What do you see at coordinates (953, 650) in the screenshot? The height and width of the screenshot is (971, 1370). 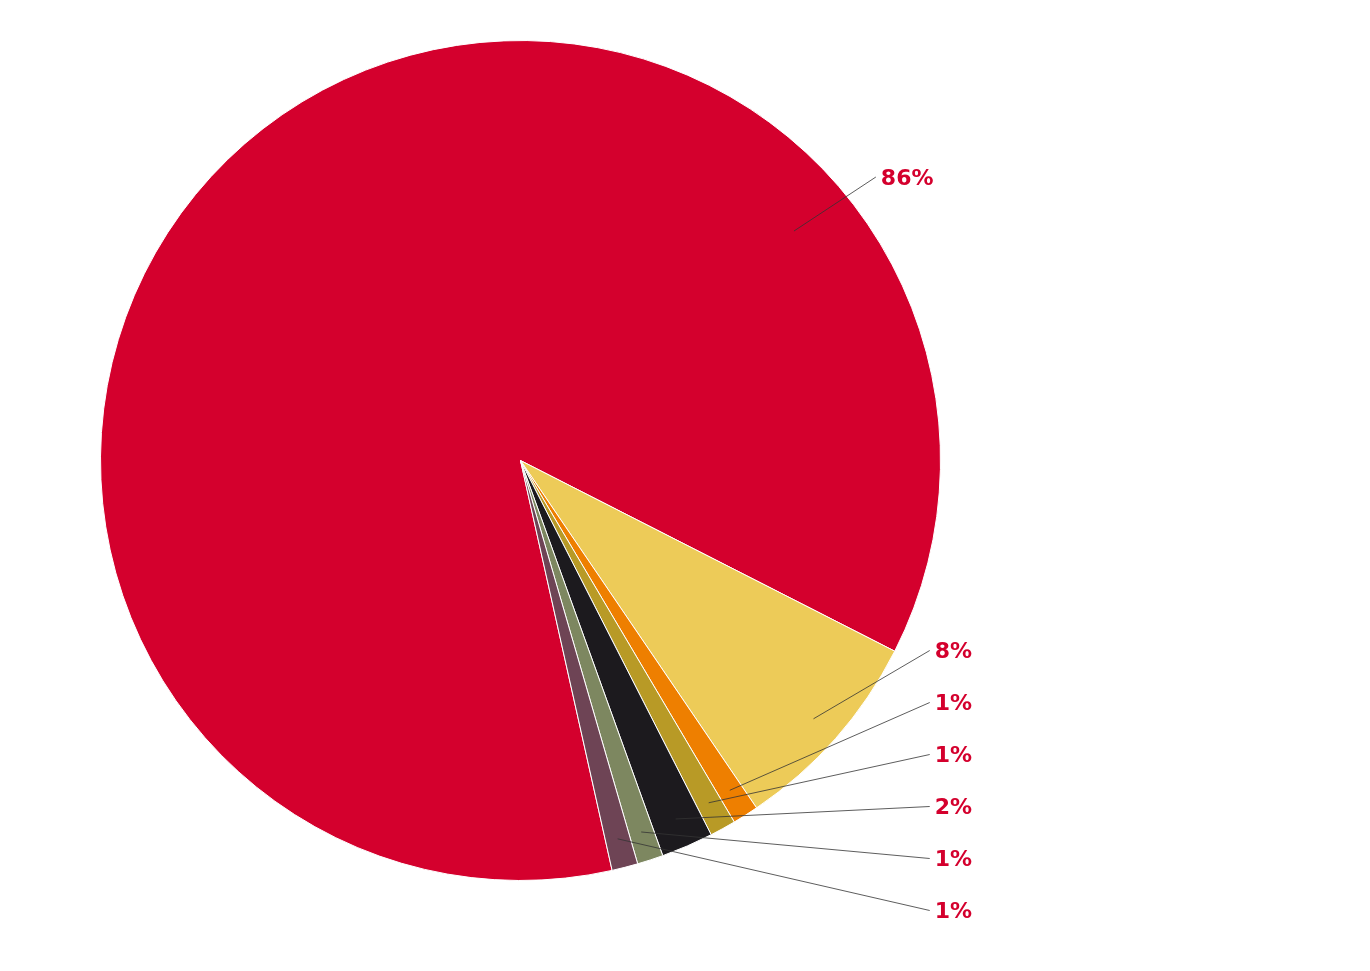 I see `data-label: 8%` at bounding box center [953, 650].